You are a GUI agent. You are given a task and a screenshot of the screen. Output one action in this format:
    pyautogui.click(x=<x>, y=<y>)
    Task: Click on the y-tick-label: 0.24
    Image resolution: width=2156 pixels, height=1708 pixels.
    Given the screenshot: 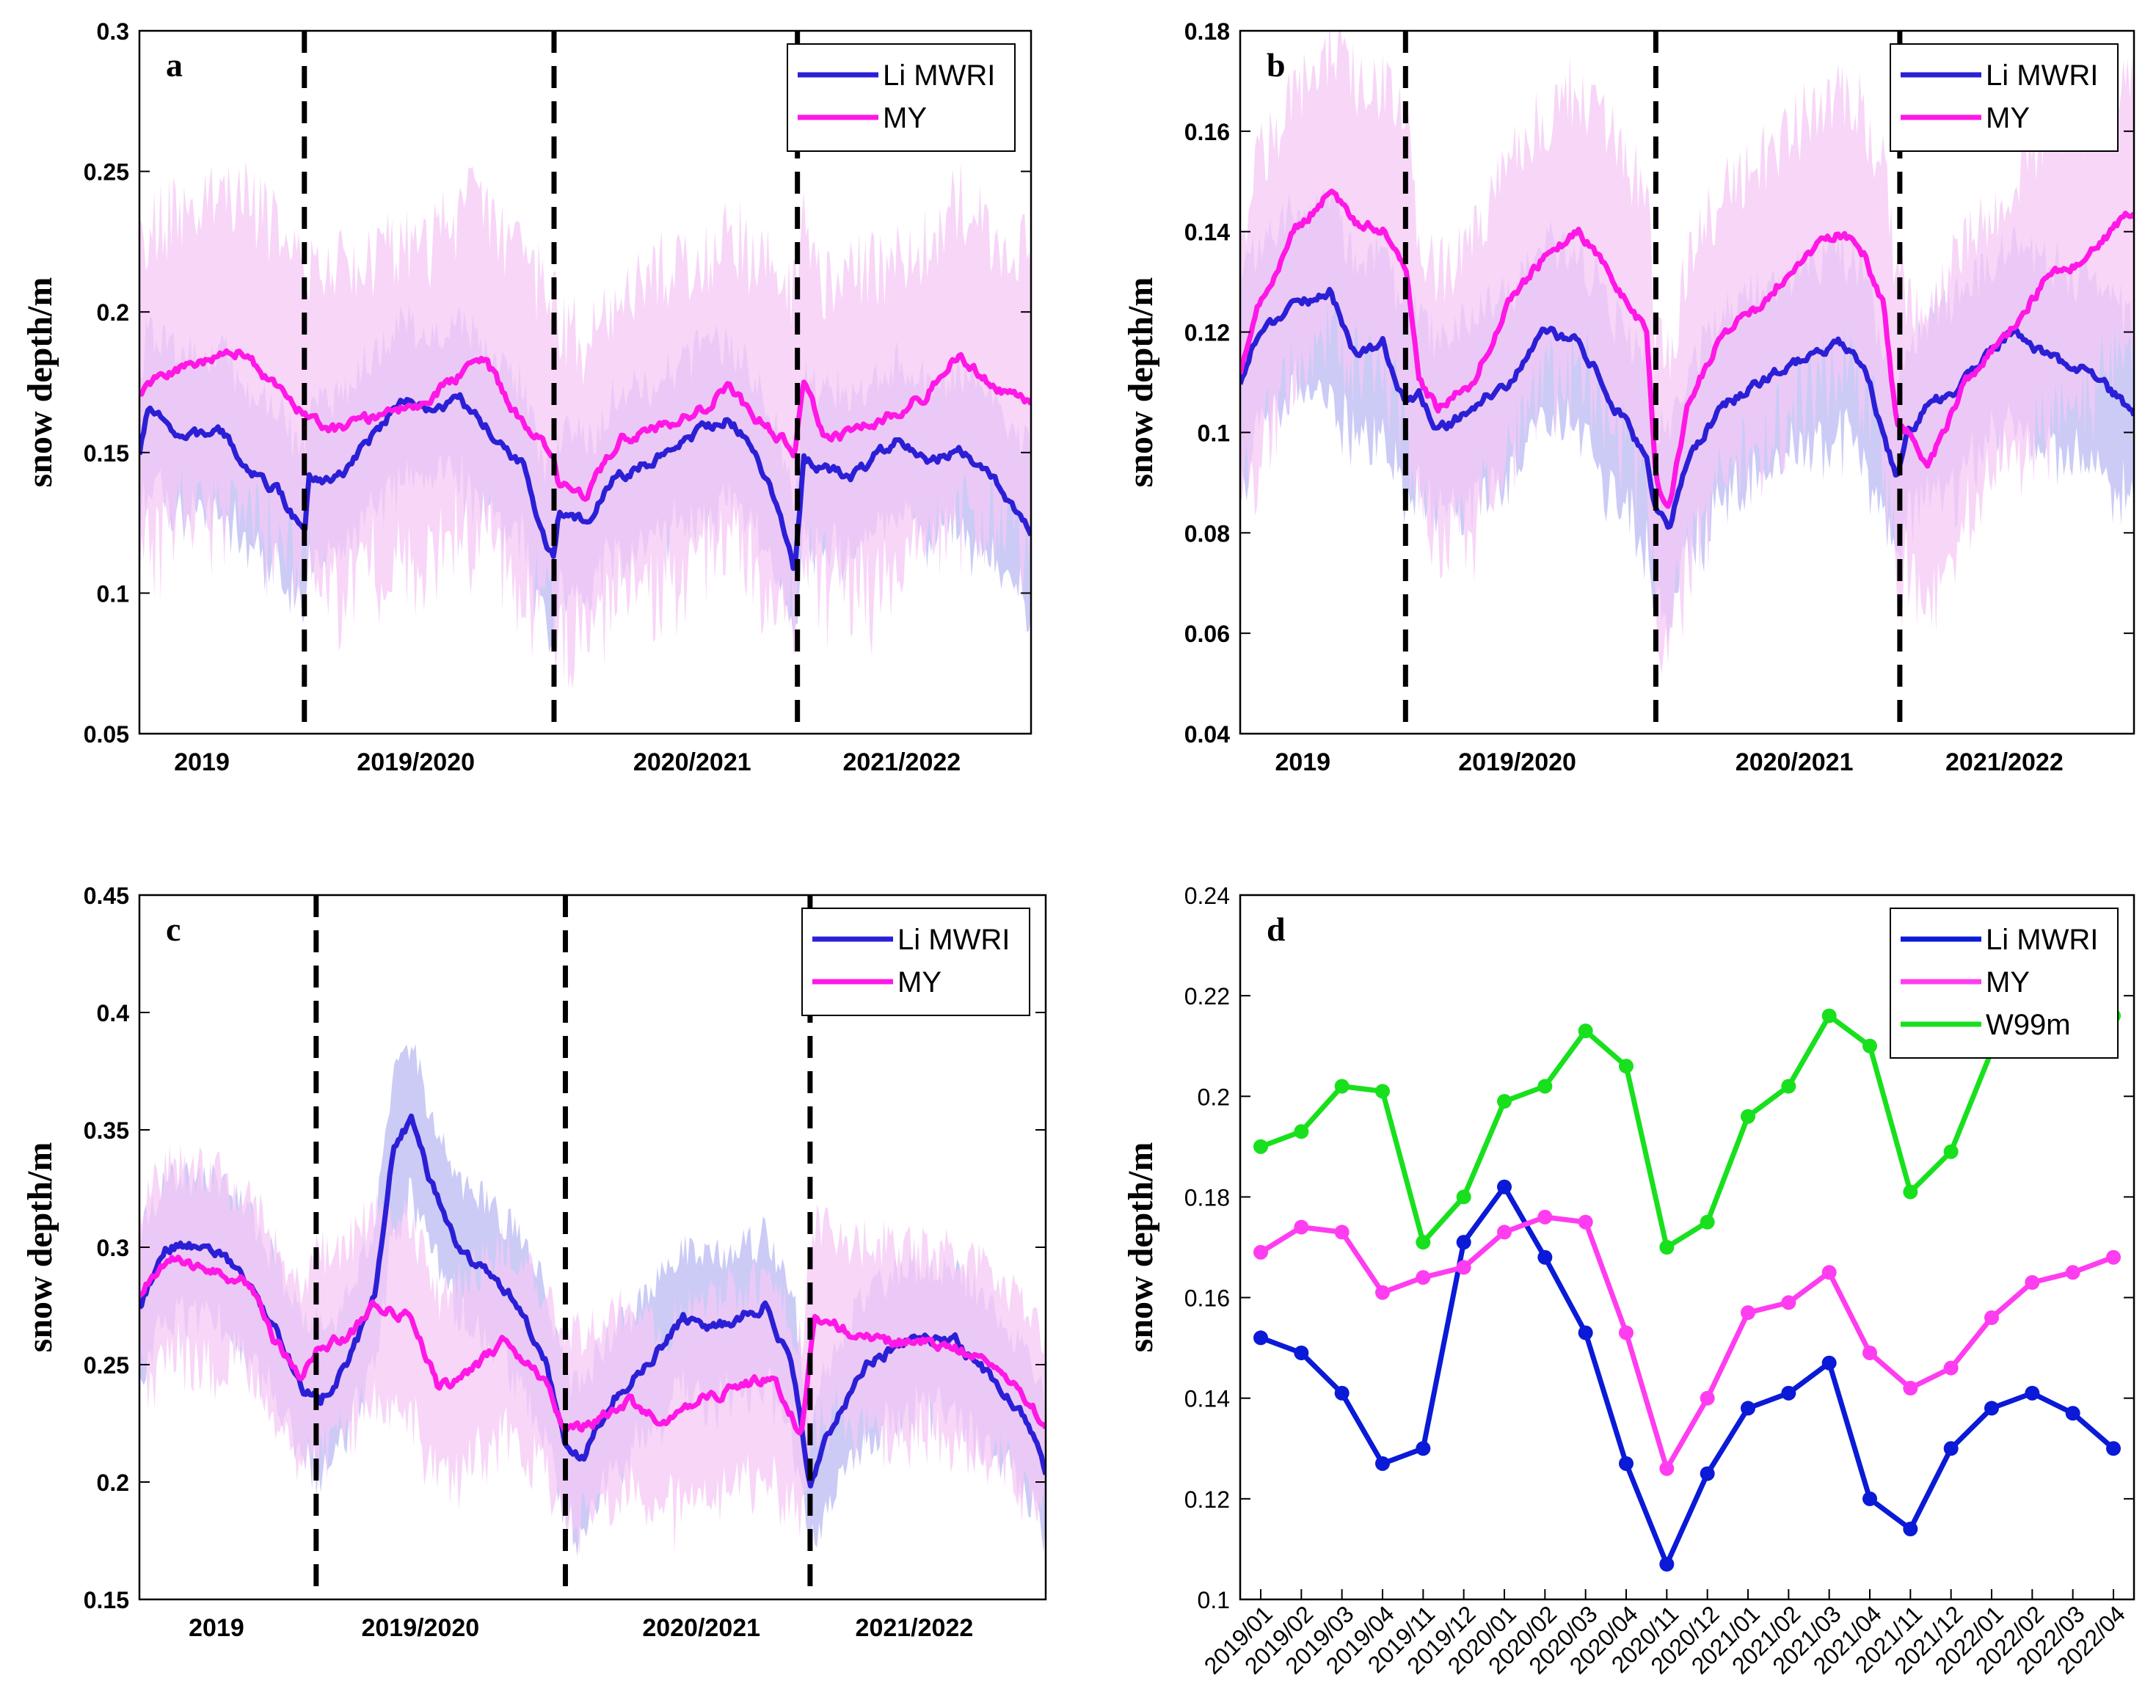 What is the action you would take?
    pyautogui.click(x=1207, y=896)
    